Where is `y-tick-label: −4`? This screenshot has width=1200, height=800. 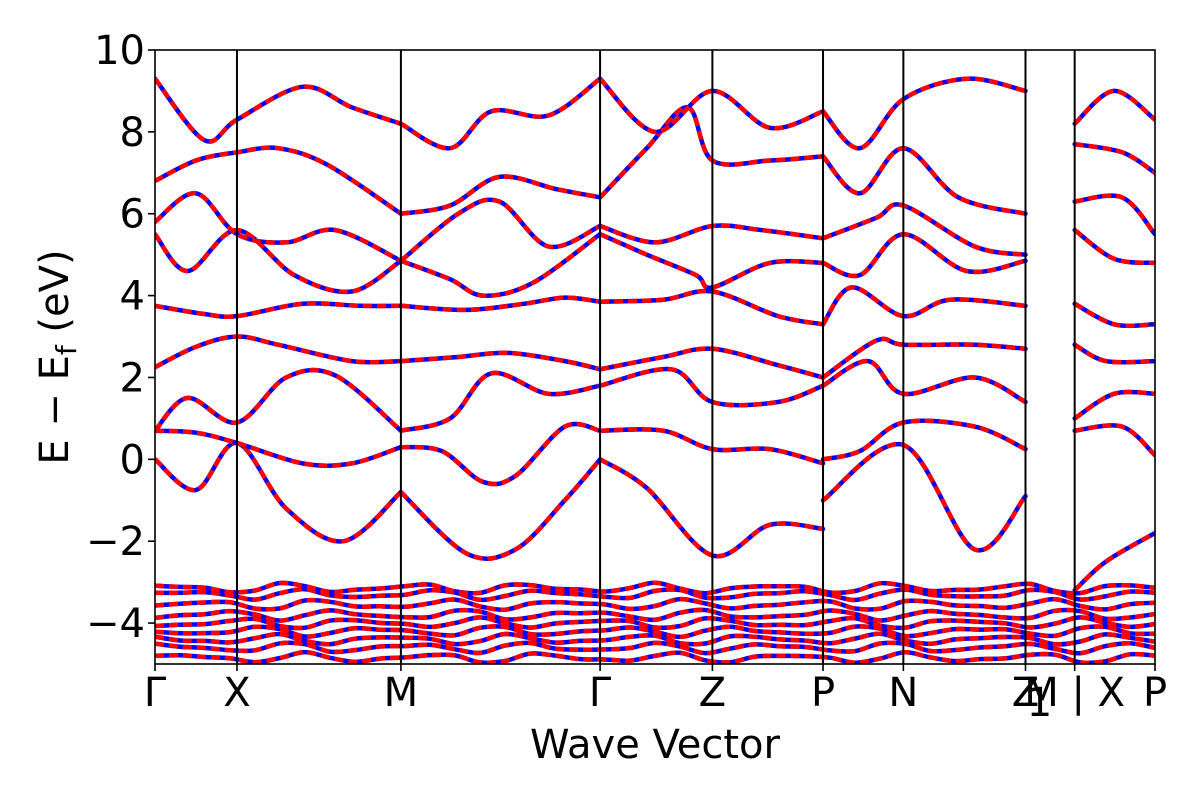
y-tick-label: −4 is located at coordinates (115, 624).